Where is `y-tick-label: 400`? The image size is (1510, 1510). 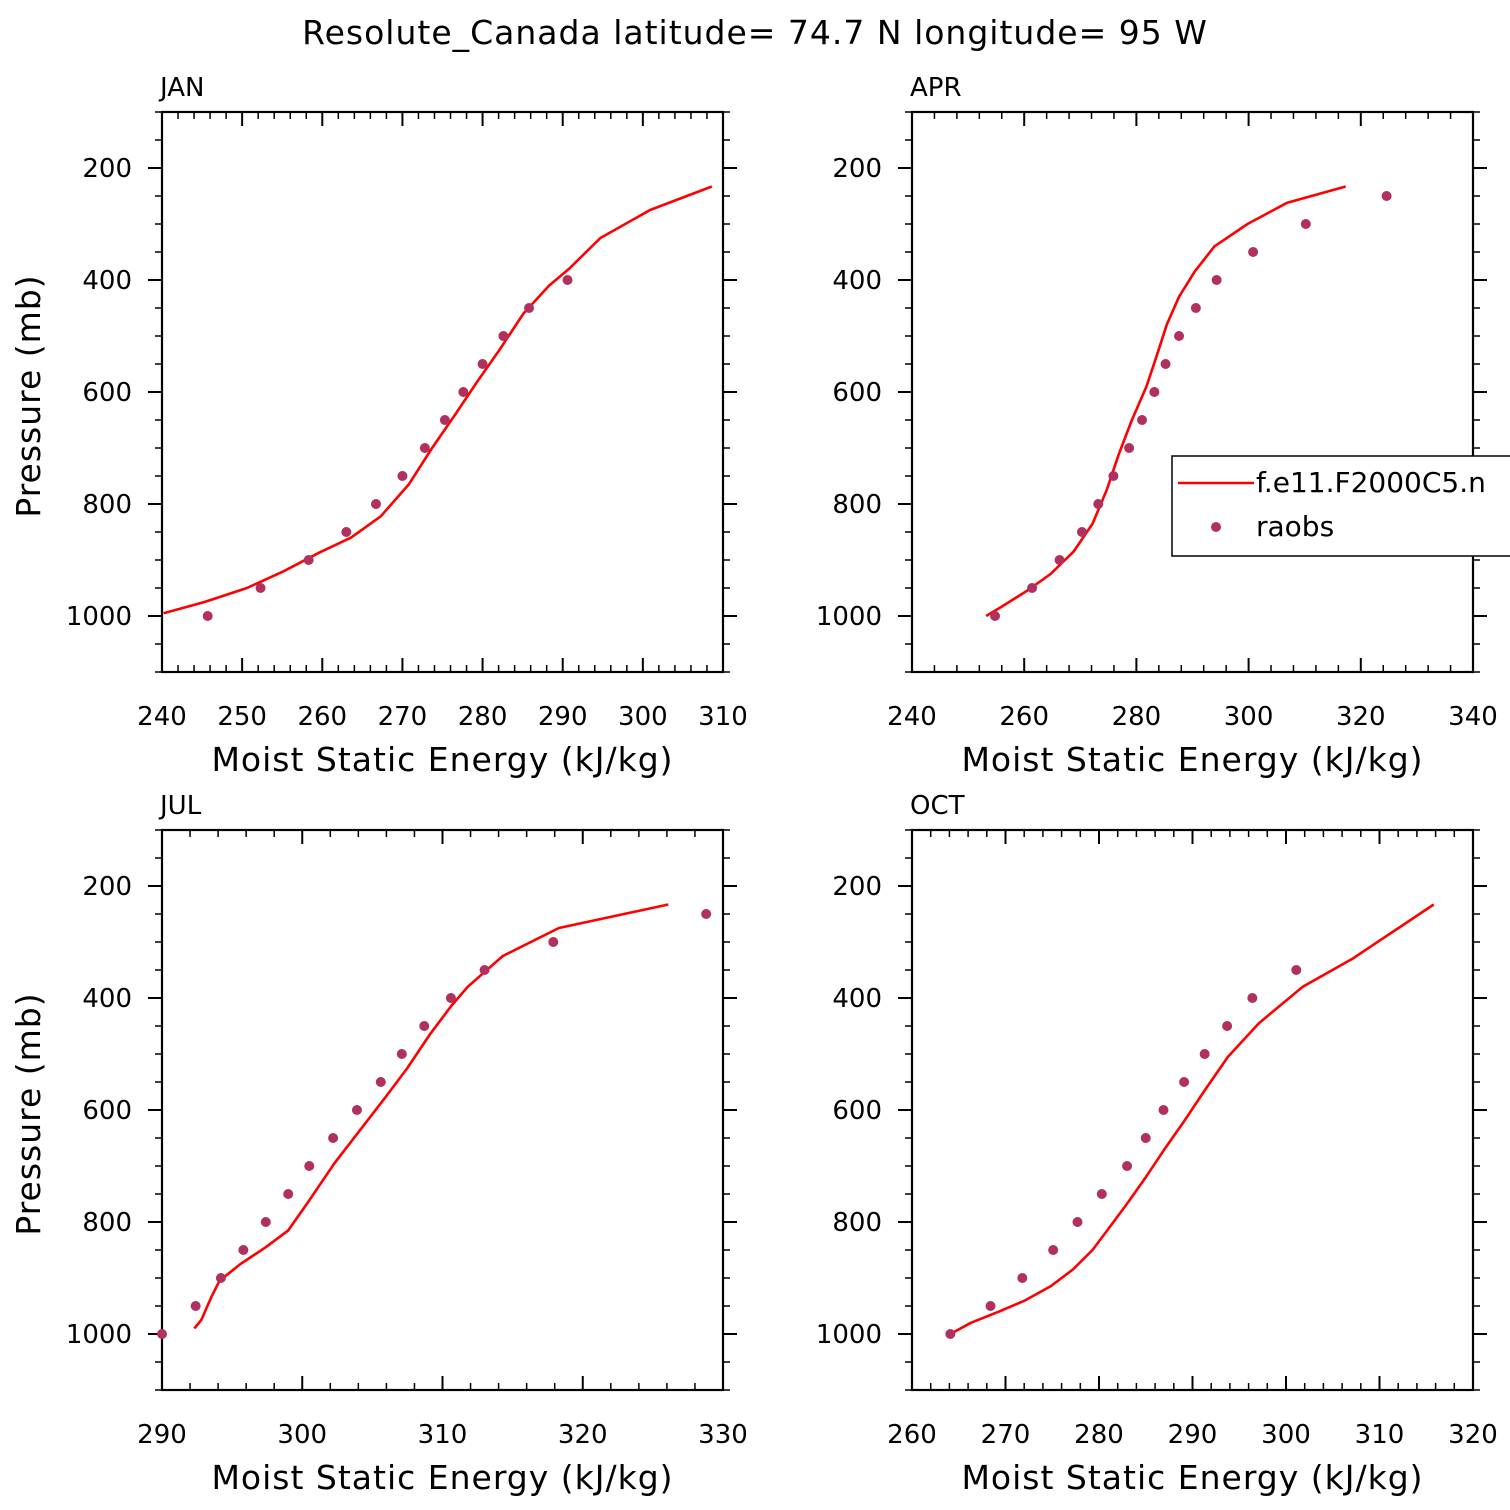 y-tick-label: 400 is located at coordinates (857, 281).